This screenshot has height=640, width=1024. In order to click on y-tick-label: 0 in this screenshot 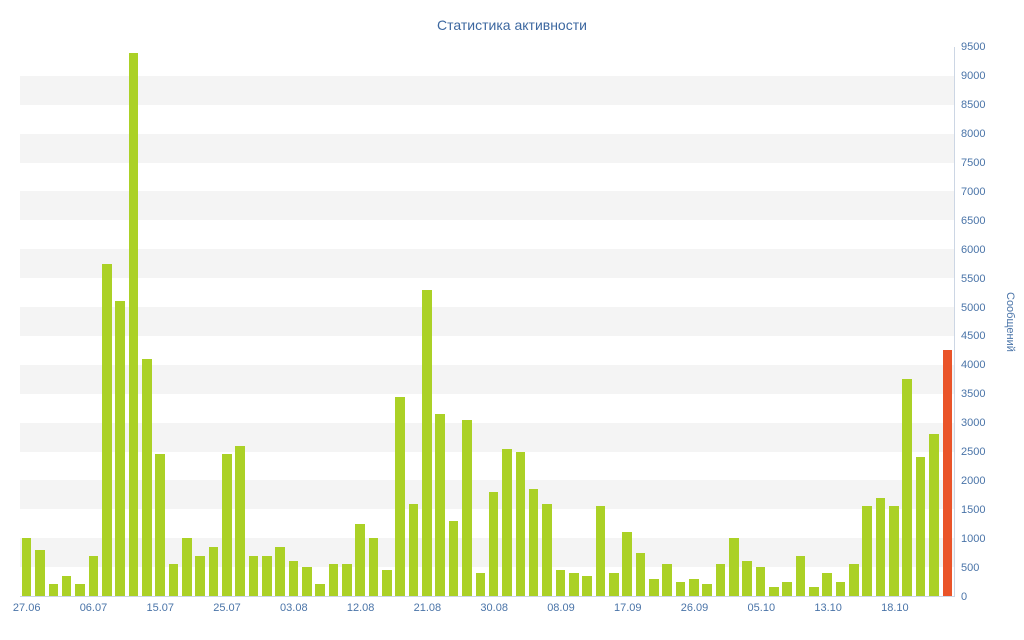, I will do `click(964, 597)`.